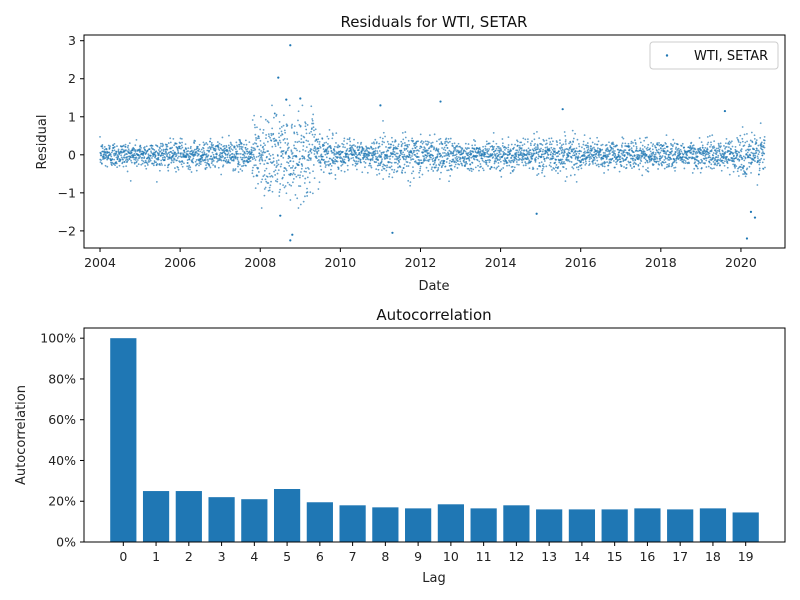  What do you see at coordinates (451, 556) in the screenshot?
I see `bar-x-tick-label: 10` at bounding box center [451, 556].